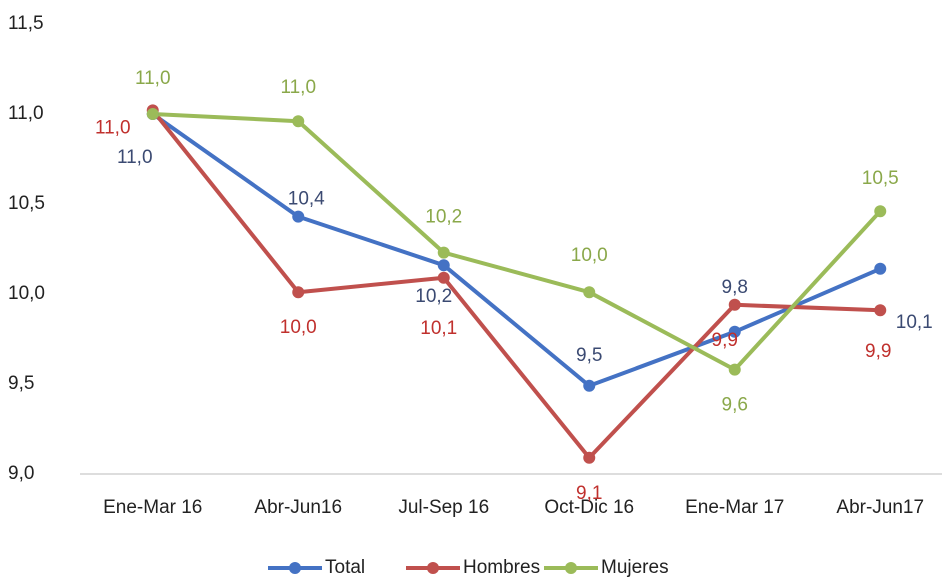 Image resolution: width=944 pixels, height=580 pixels. I want to click on x-tick-label: Abr-Jun16, so click(298, 507).